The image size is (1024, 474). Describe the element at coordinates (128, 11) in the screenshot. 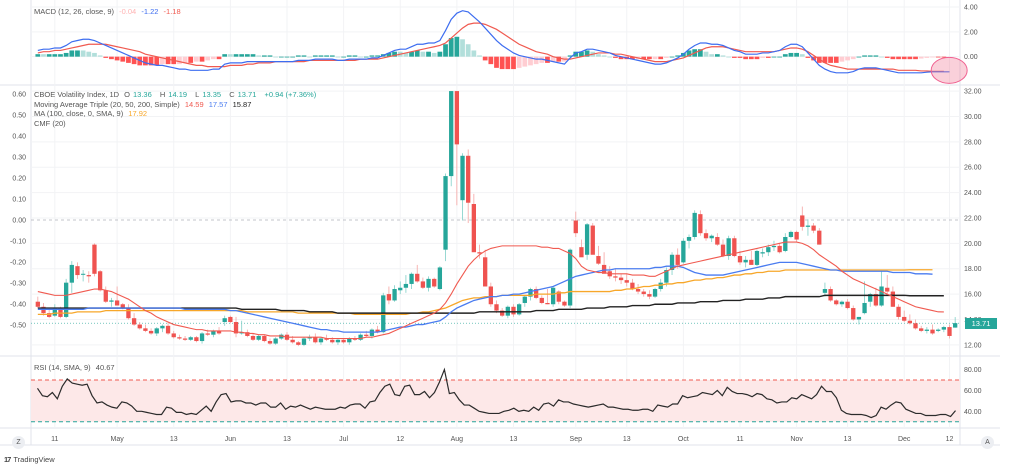

I see `macd-hist-value: -0.04` at that location.